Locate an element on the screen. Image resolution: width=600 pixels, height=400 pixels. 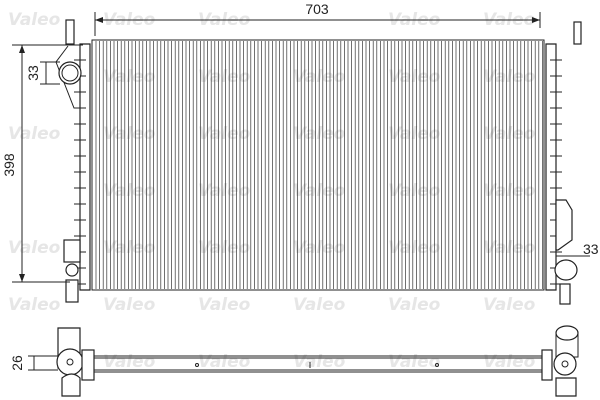
height-label: 398 is located at coordinates (9, 165).